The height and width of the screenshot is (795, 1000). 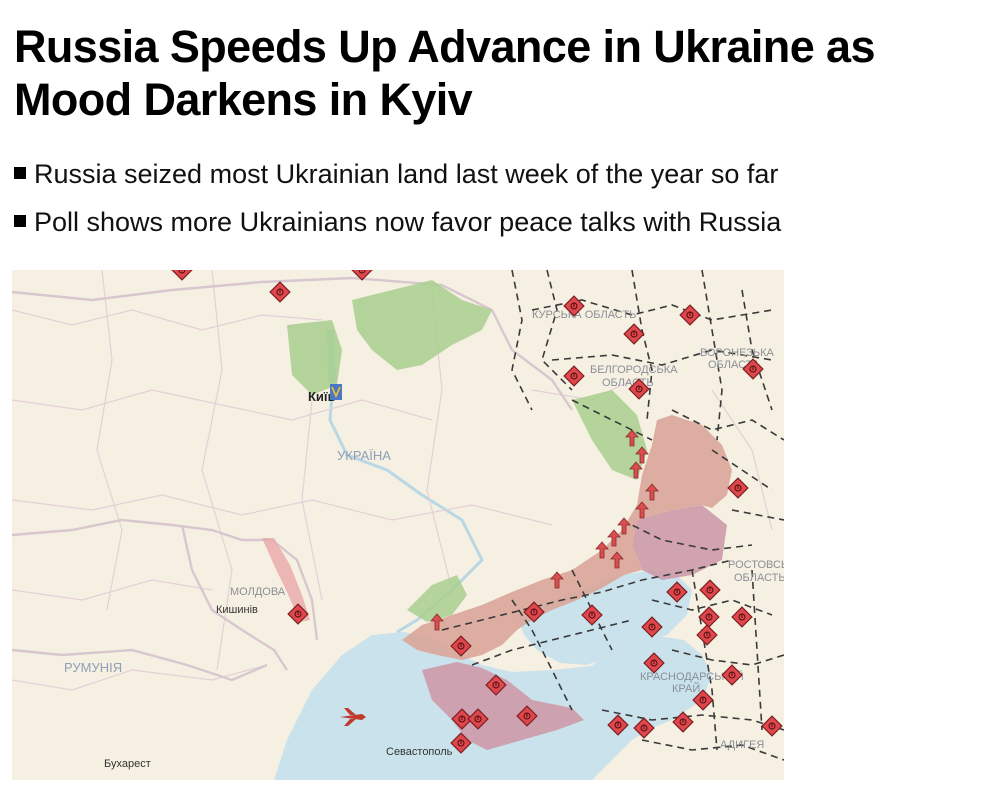 What do you see at coordinates (258, 592) in the screenshot?
I see `label-moldova: МОЛДОВА` at bounding box center [258, 592].